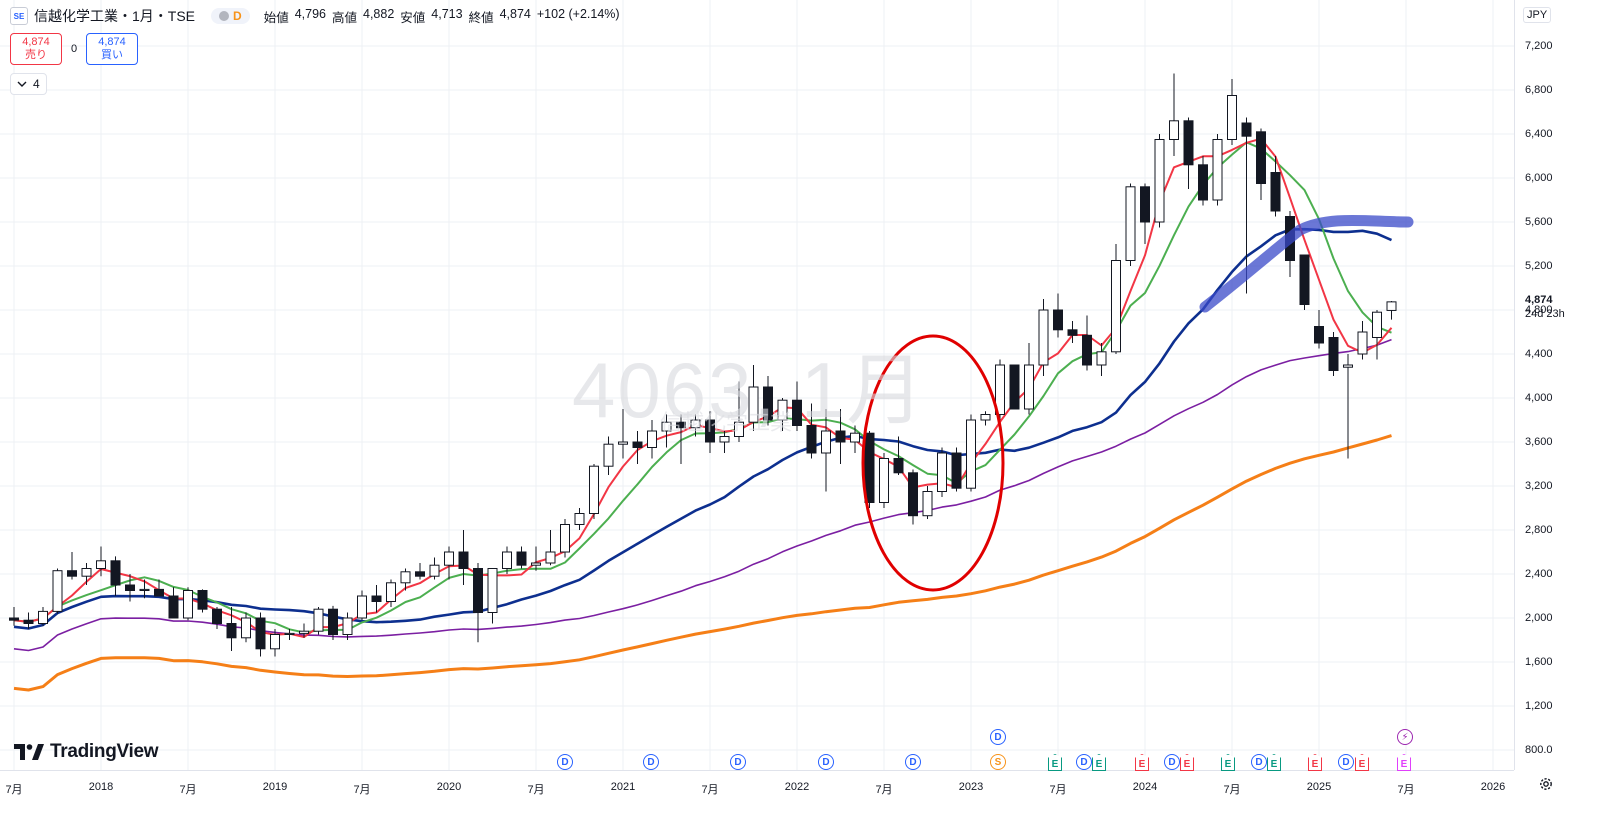 Image resolution: width=1607 pixels, height=820 pixels. Describe the element at coordinates (1539, 618) in the screenshot. I see `price-tick-label: 2,000` at that location.